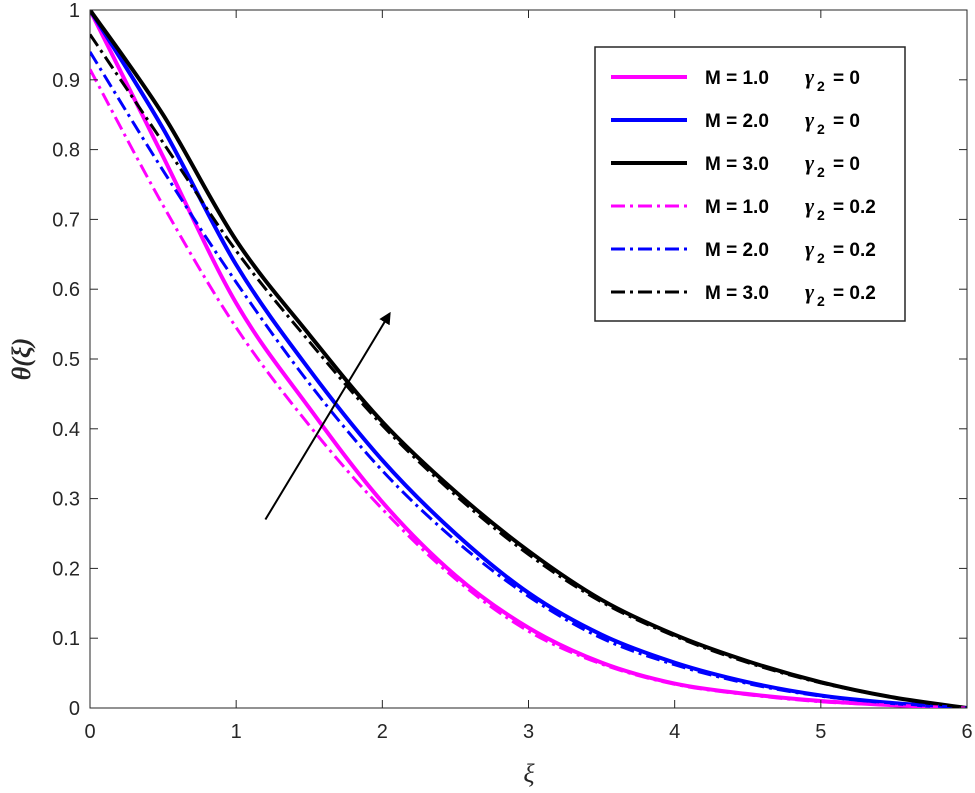 The width and height of the screenshot is (975, 793). What do you see at coordinates (66, 360) in the screenshot?
I see `y-tick-label: 0.5` at bounding box center [66, 360].